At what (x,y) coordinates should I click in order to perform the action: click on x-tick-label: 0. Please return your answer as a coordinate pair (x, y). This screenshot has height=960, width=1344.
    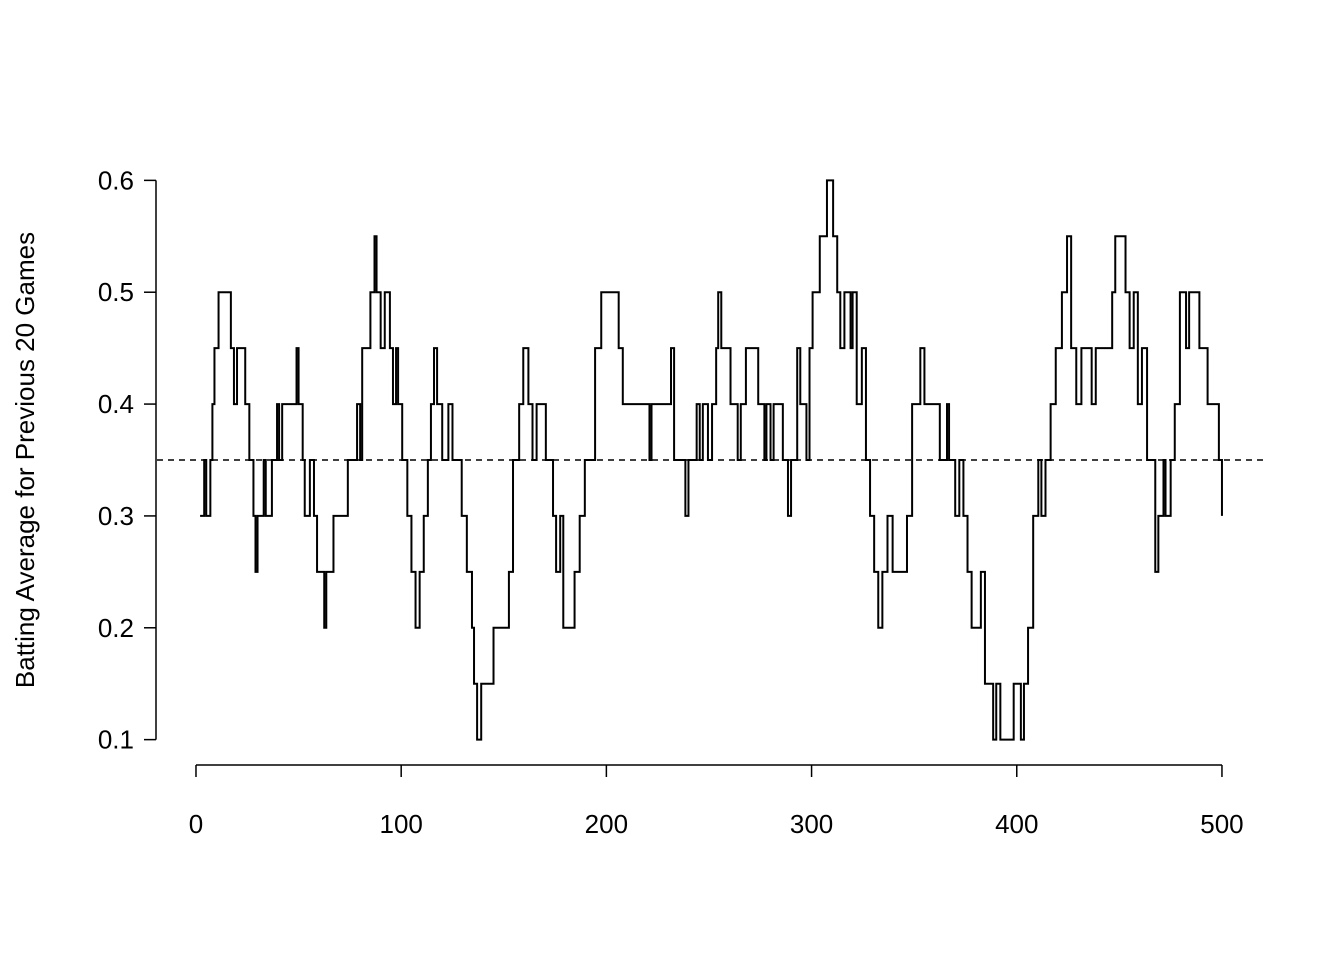
    Looking at the image, I should click on (196, 824).